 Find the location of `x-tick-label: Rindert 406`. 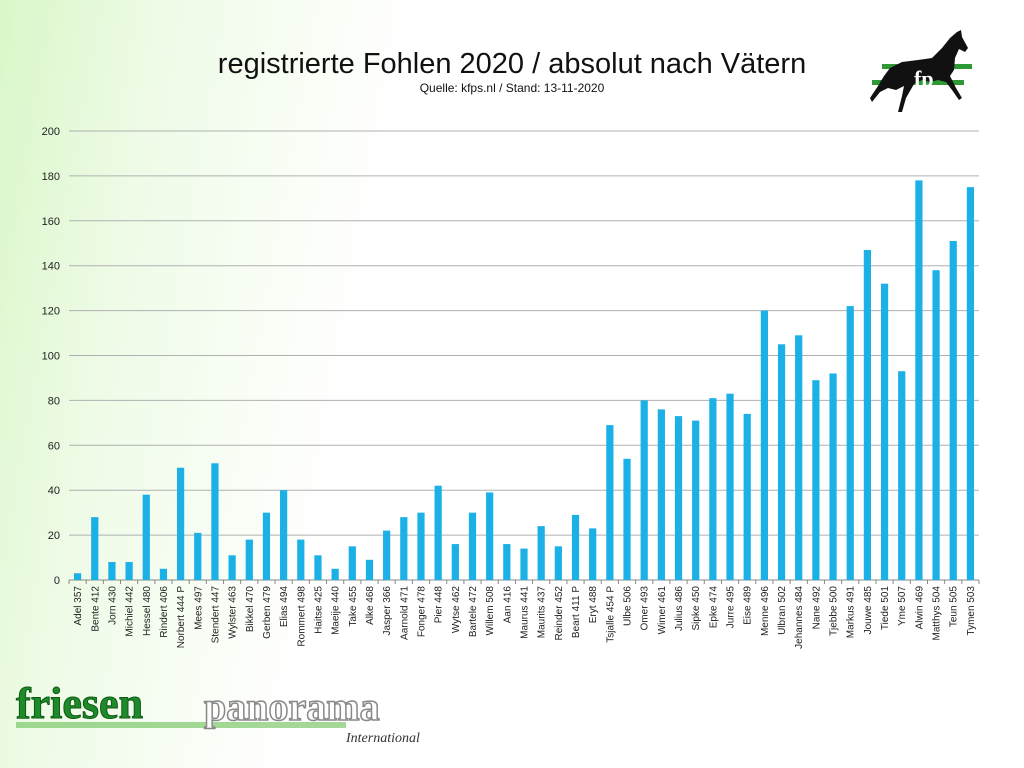

x-tick-label: Rindert 406 is located at coordinates (164, 612).